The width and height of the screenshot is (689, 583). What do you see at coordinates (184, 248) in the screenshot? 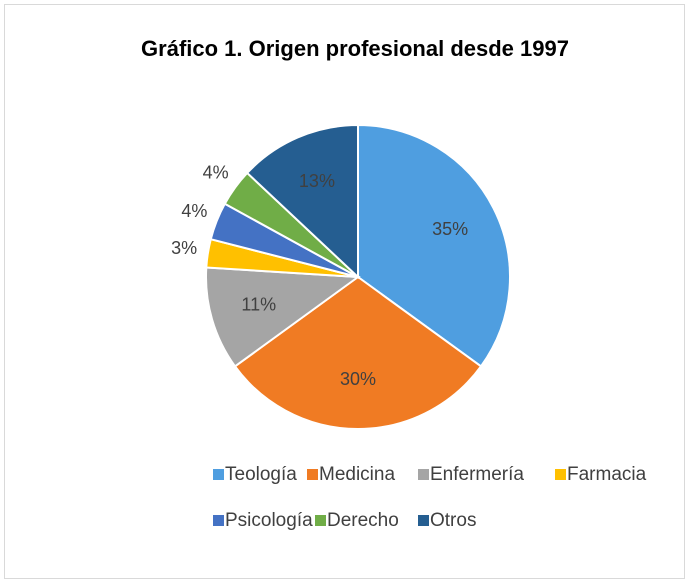
I see `data-label: 3%` at bounding box center [184, 248].